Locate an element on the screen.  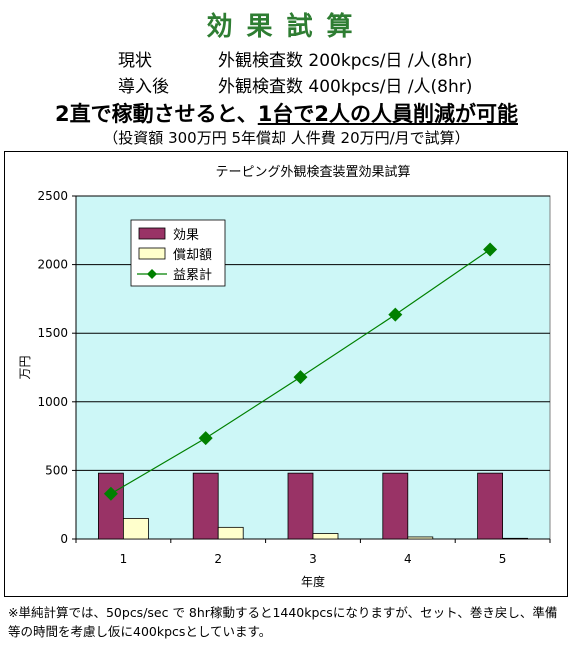
headline: 2直で稼動させると、1台で2人の人員削減が可能 is located at coordinates (286, 113).